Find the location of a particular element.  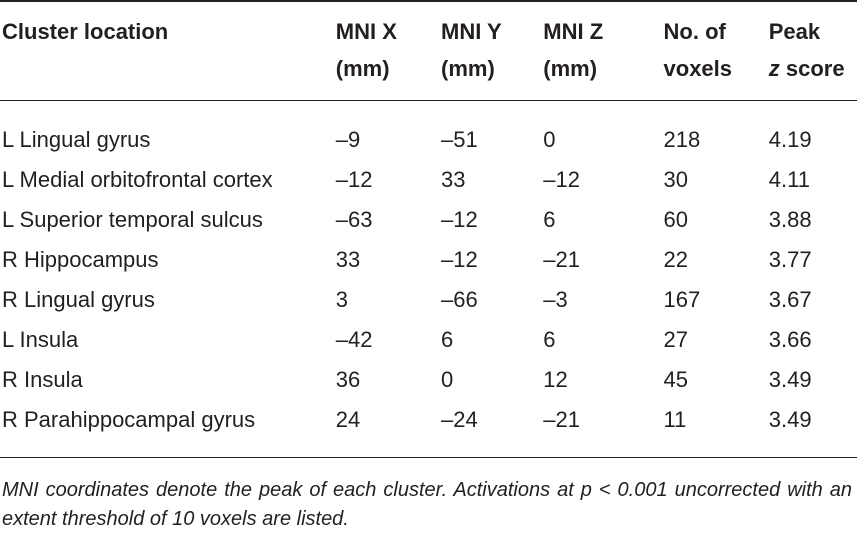

header-mni-z: MNI Z (mm) is located at coordinates (603, 50).